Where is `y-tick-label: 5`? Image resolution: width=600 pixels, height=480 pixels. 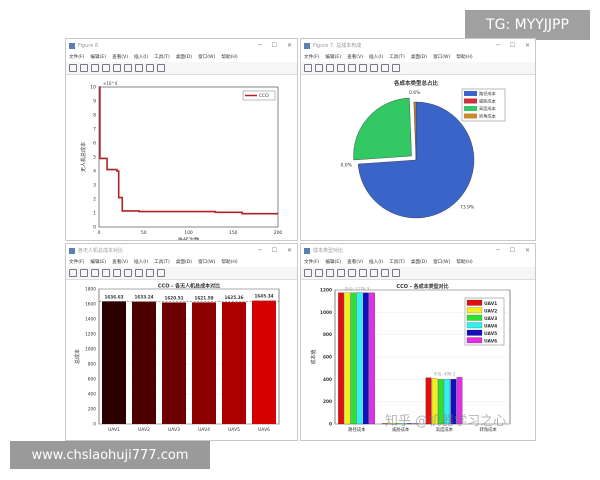
y-tick-label: 5 is located at coordinates (94, 158).